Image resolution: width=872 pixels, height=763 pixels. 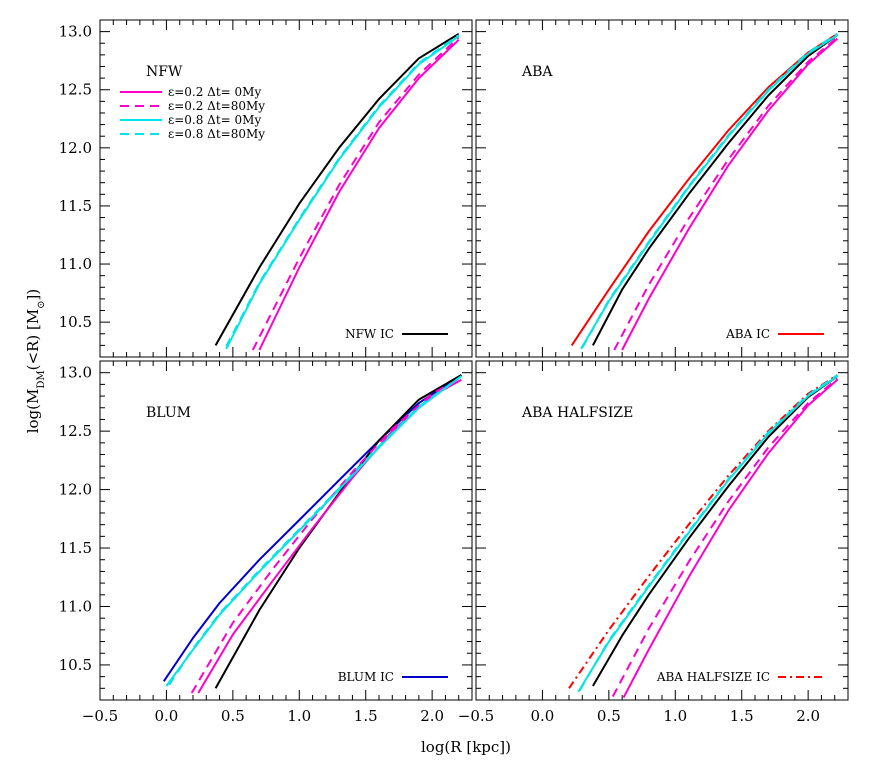 I want to click on panel-title: ABA, so click(x=537, y=72).